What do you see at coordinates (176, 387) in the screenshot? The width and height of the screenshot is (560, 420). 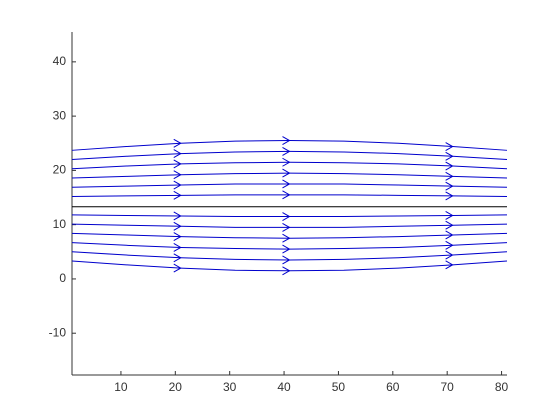 I see `x-tick-label: 20` at bounding box center [176, 387].